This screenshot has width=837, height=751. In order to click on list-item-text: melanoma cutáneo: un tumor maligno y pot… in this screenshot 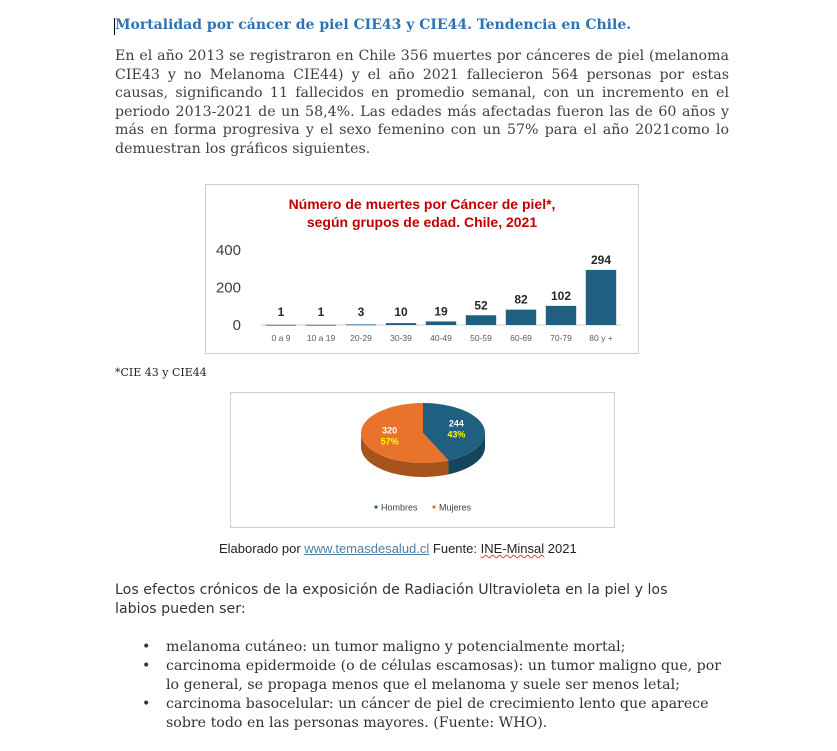, I will do `click(396, 647)`.